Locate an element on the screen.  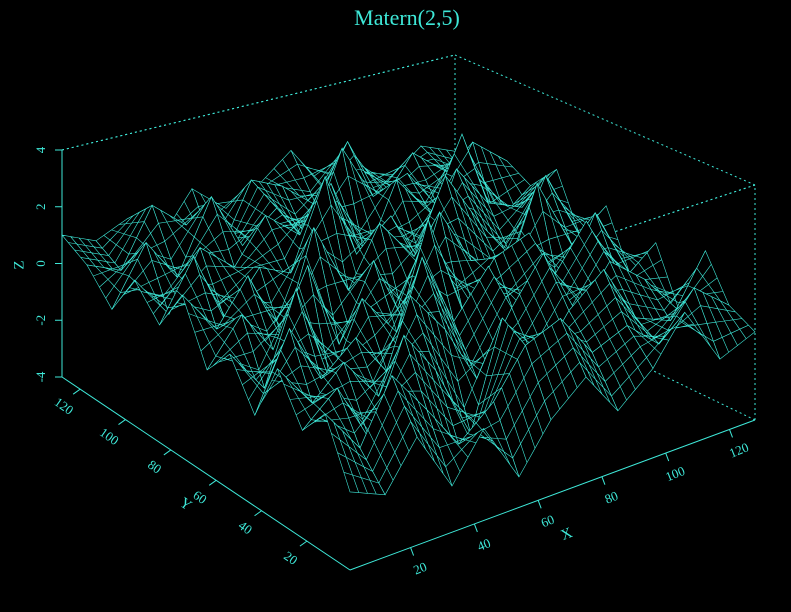
chart-title: Matern(2,5) is located at coordinates (407, 17).